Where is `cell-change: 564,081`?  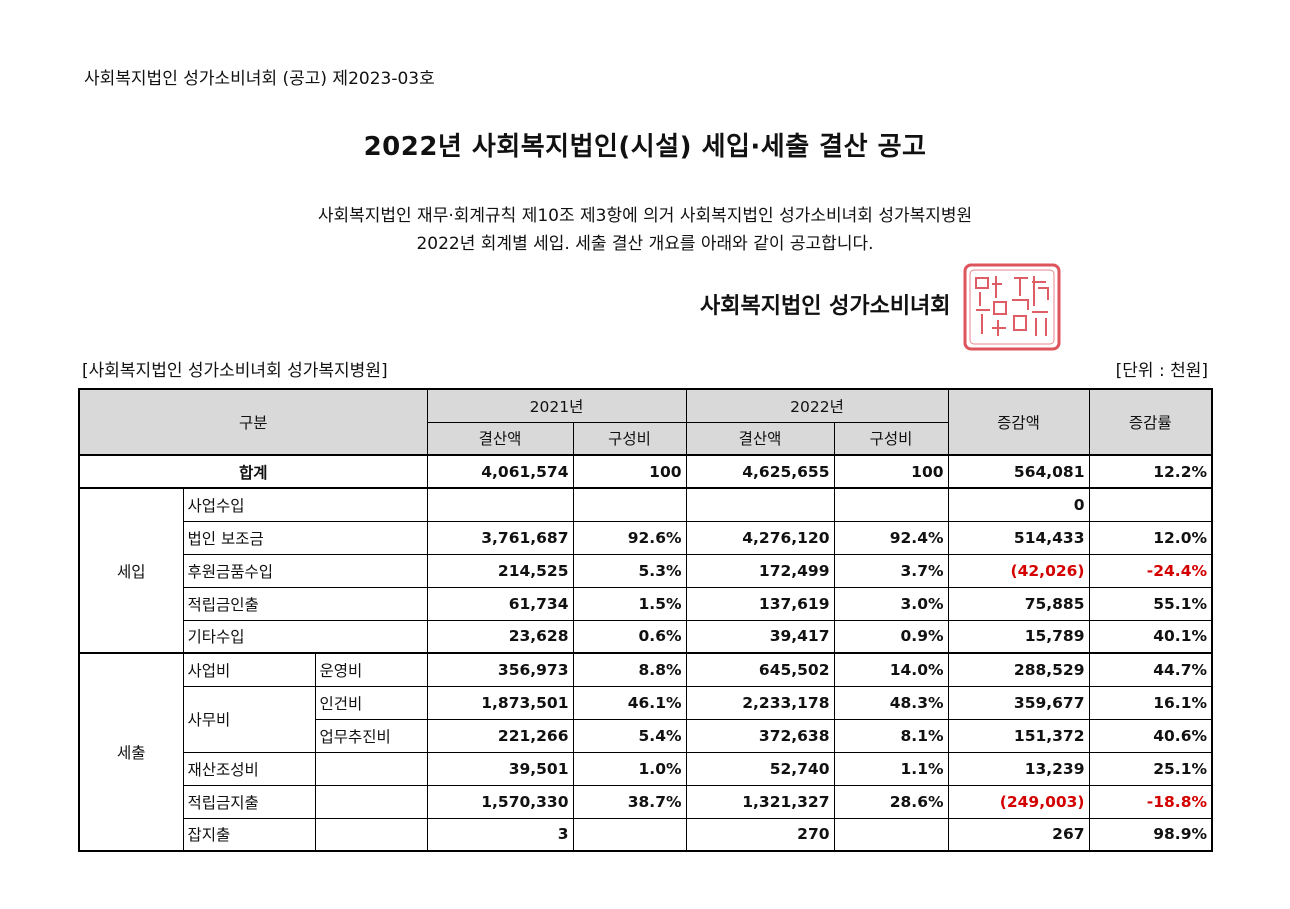
cell-change: 564,081 is located at coordinates (1018, 471).